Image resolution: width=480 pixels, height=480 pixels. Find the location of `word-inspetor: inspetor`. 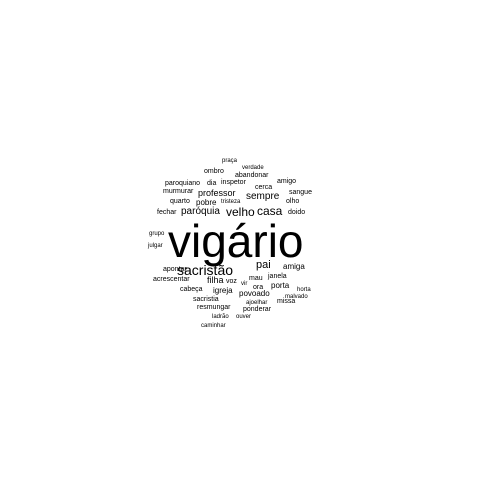

word-inspetor: inspetor is located at coordinates (233, 182).